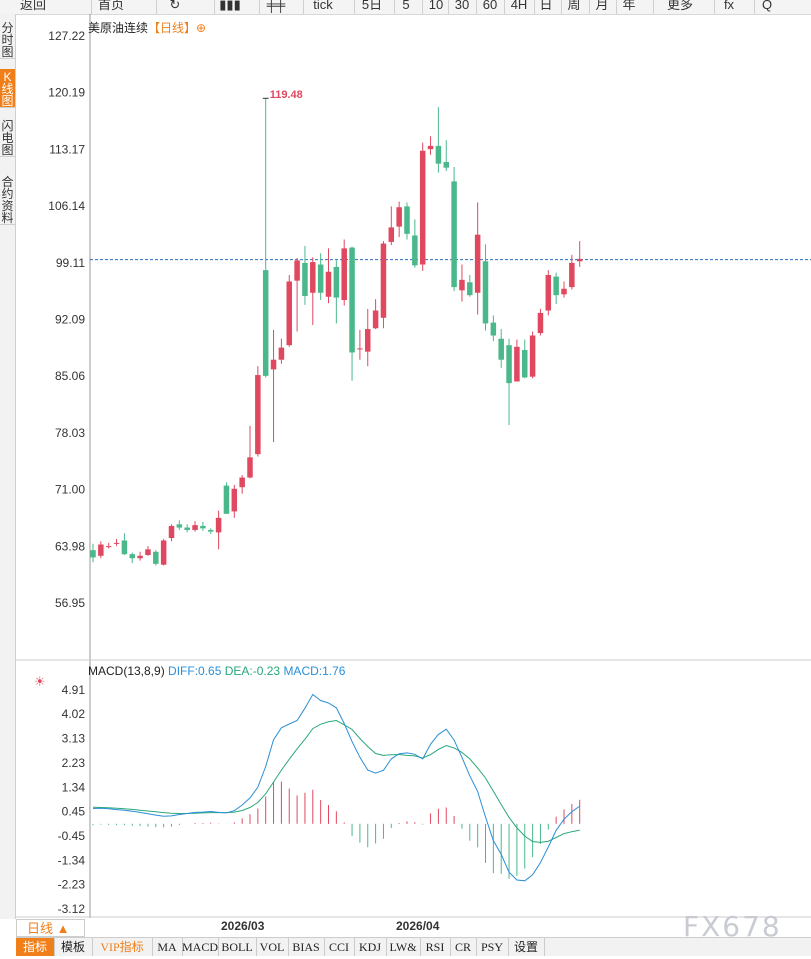 This screenshot has width=811, height=959. Describe the element at coordinates (172, 28) in the screenshot. I see `period-label: 【日线】` at that location.